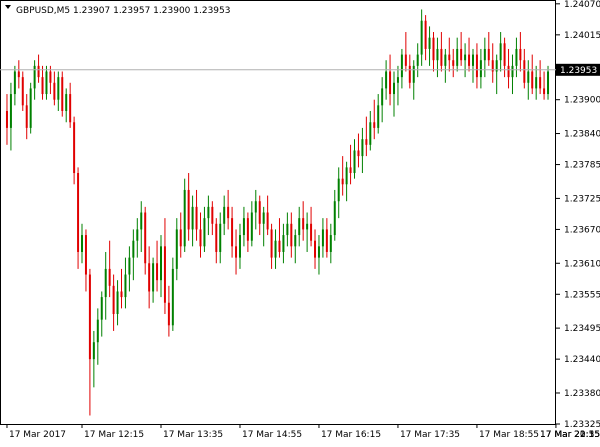 This screenshot has height=447, width=600. Describe the element at coordinates (582, 329) in the screenshot. I see `y-tick-label: 1.23495` at that location.